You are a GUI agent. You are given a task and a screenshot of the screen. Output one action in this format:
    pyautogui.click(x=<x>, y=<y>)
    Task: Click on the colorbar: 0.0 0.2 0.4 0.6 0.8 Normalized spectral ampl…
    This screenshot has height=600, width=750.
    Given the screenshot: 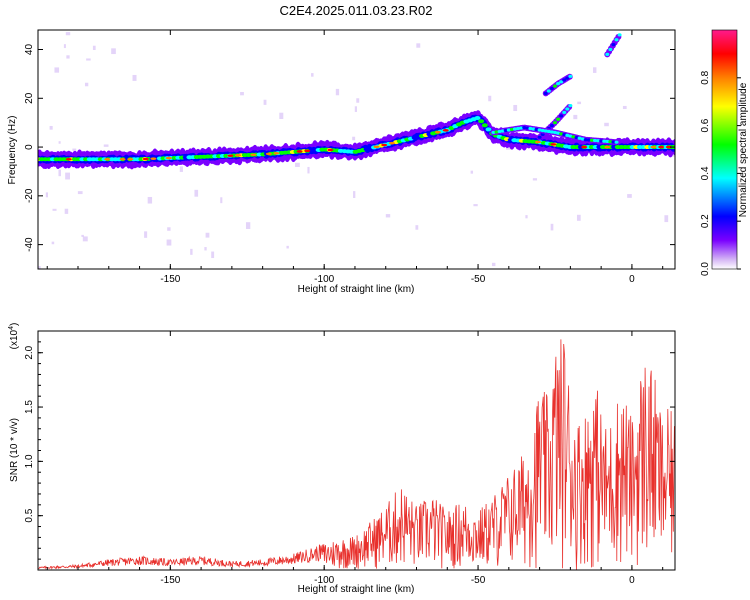 What is the action you would take?
    pyautogui.click(x=724, y=152)
    